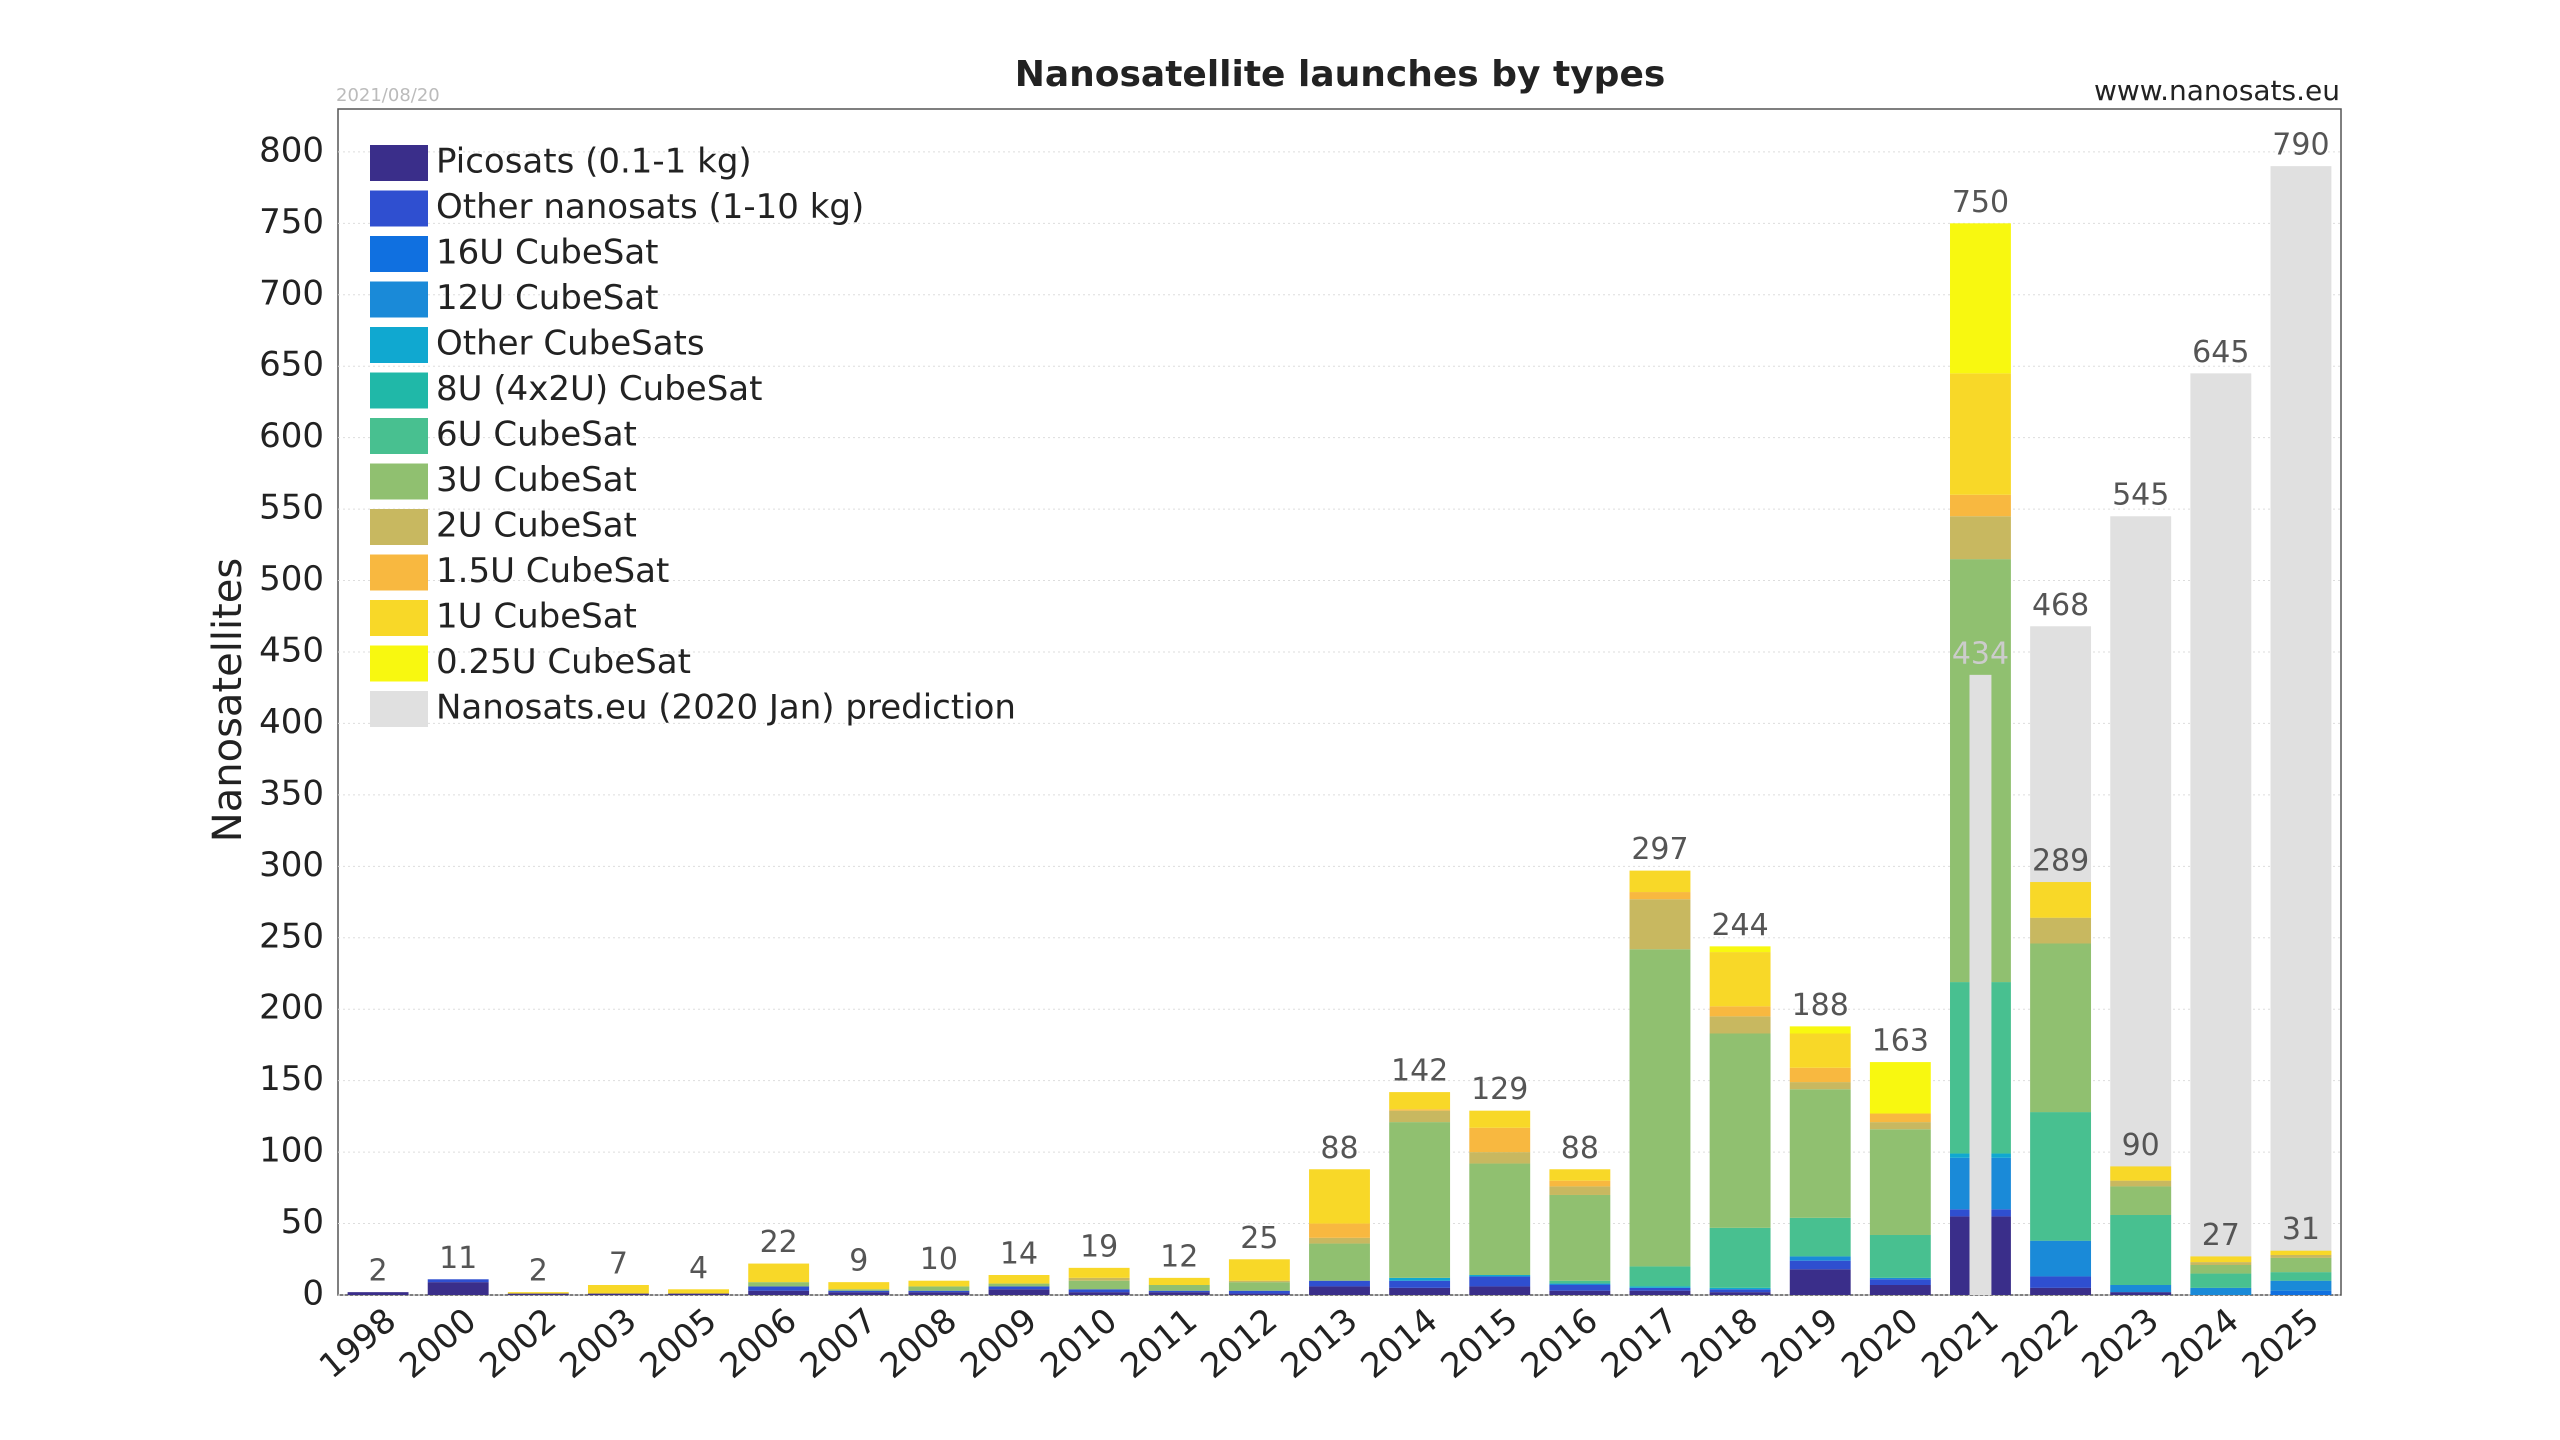  What do you see at coordinates (2060, 605) in the screenshot?
I see `prediction-label: 468` at bounding box center [2060, 605].